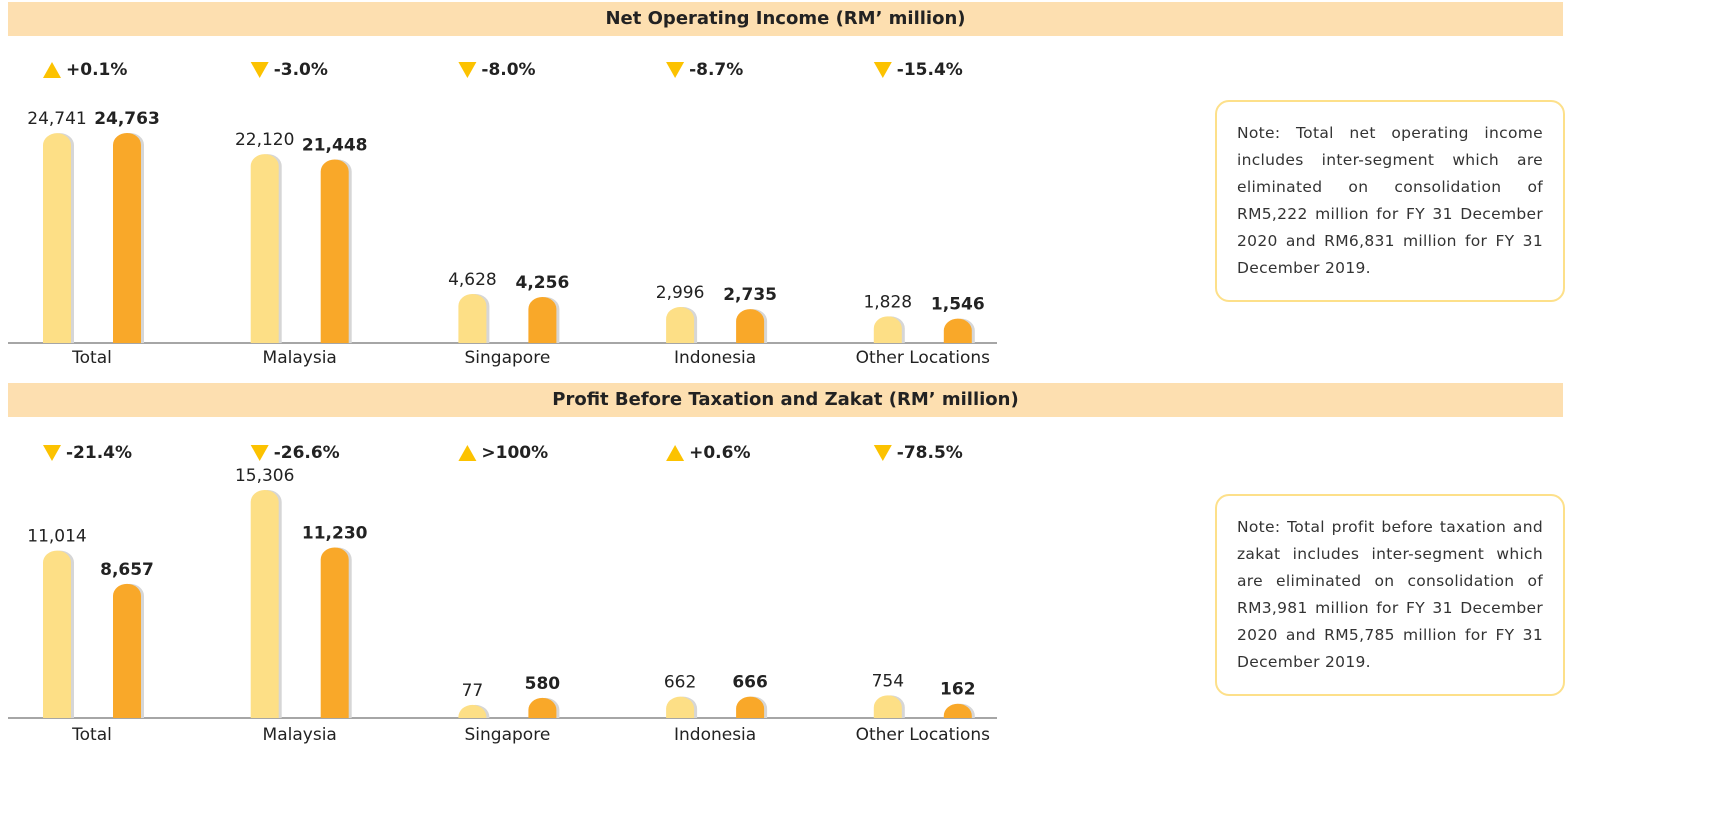  Describe the element at coordinates (56, 119) in the screenshot. I see `value-label: 24,741` at that location.